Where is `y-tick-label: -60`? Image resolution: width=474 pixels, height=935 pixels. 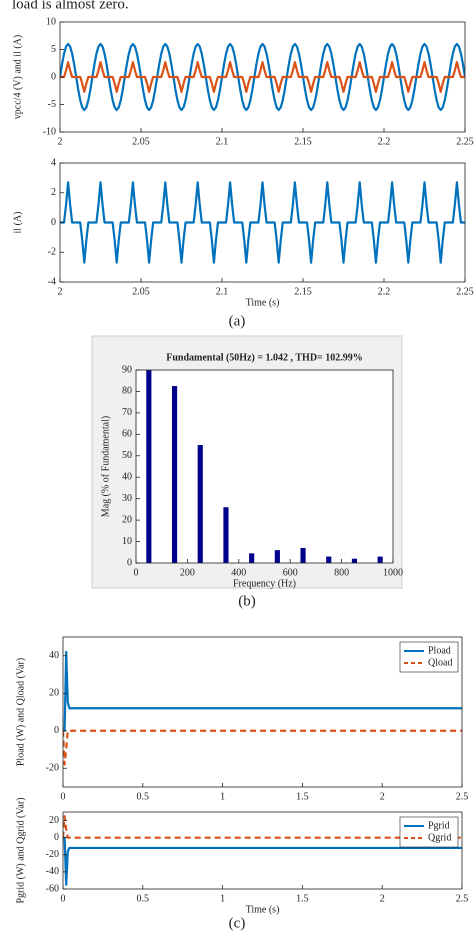
y-tick-label: -60 is located at coordinates (52, 888).